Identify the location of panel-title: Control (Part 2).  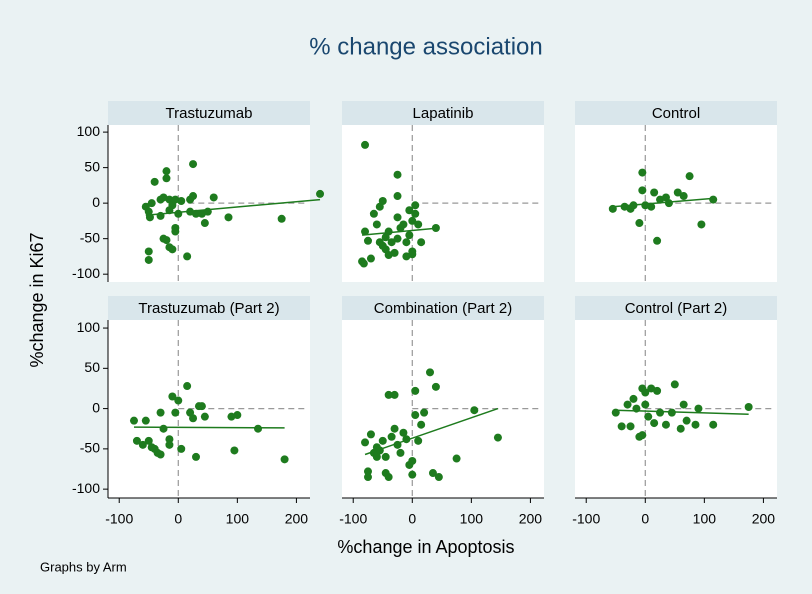
(676, 308).